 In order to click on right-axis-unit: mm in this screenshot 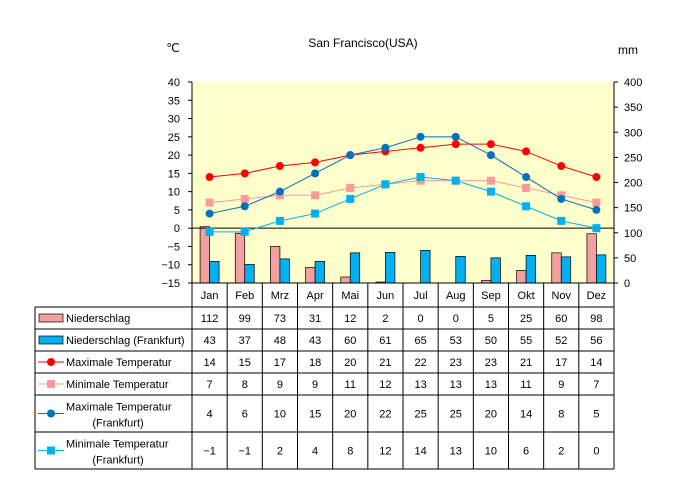, I will do `click(628, 50)`.